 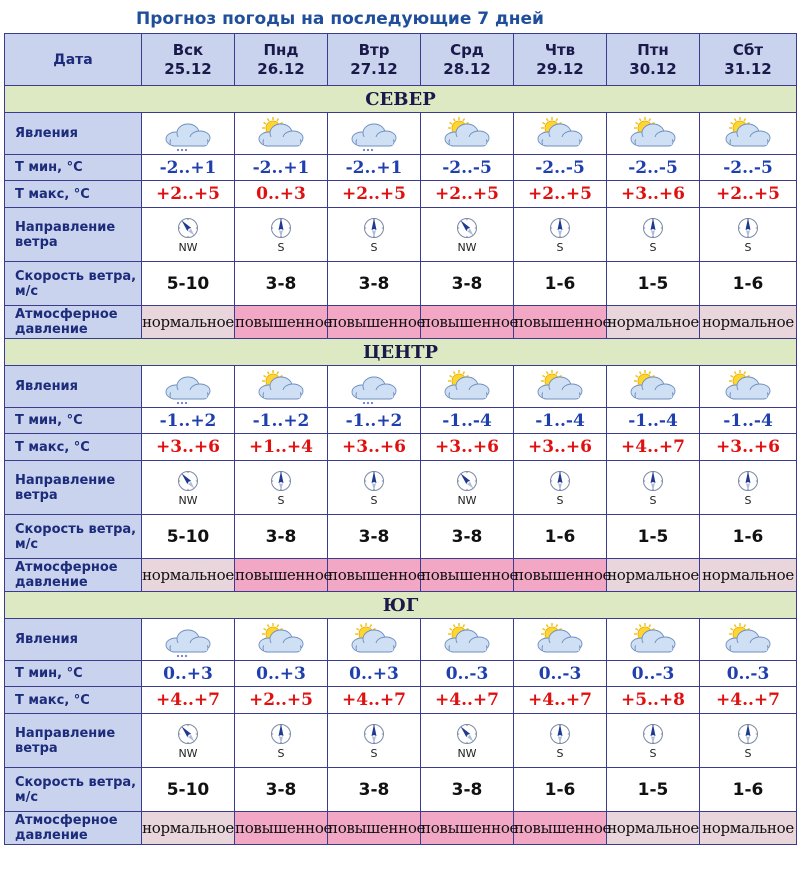 I want to click on day-of-week: Срд, so click(x=467, y=49).